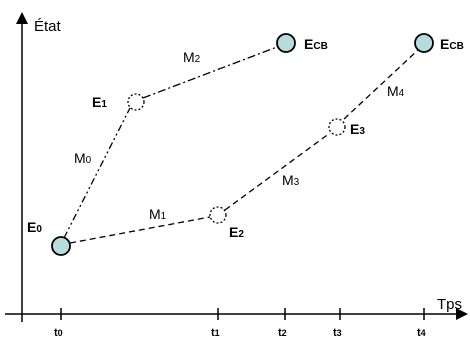  I want to click on node-label-e1: E1, so click(99, 102).